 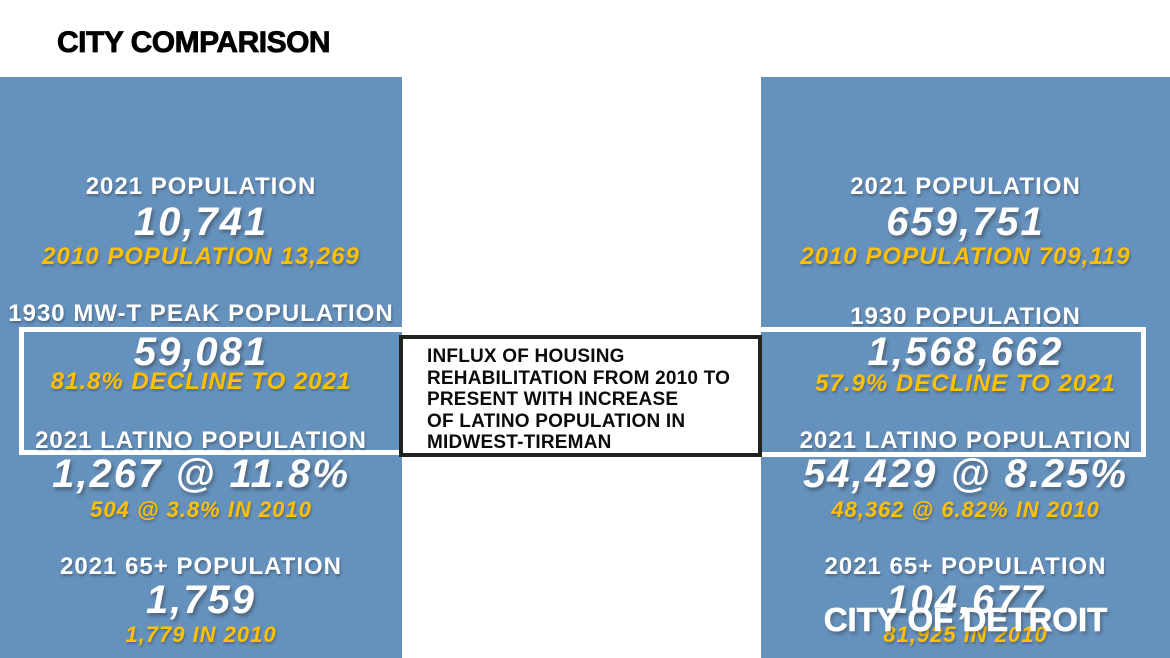 What do you see at coordinates (965, 352) in the screenshot?
I see `stat-value: 1,568,662` at bounding box center [965, 352].